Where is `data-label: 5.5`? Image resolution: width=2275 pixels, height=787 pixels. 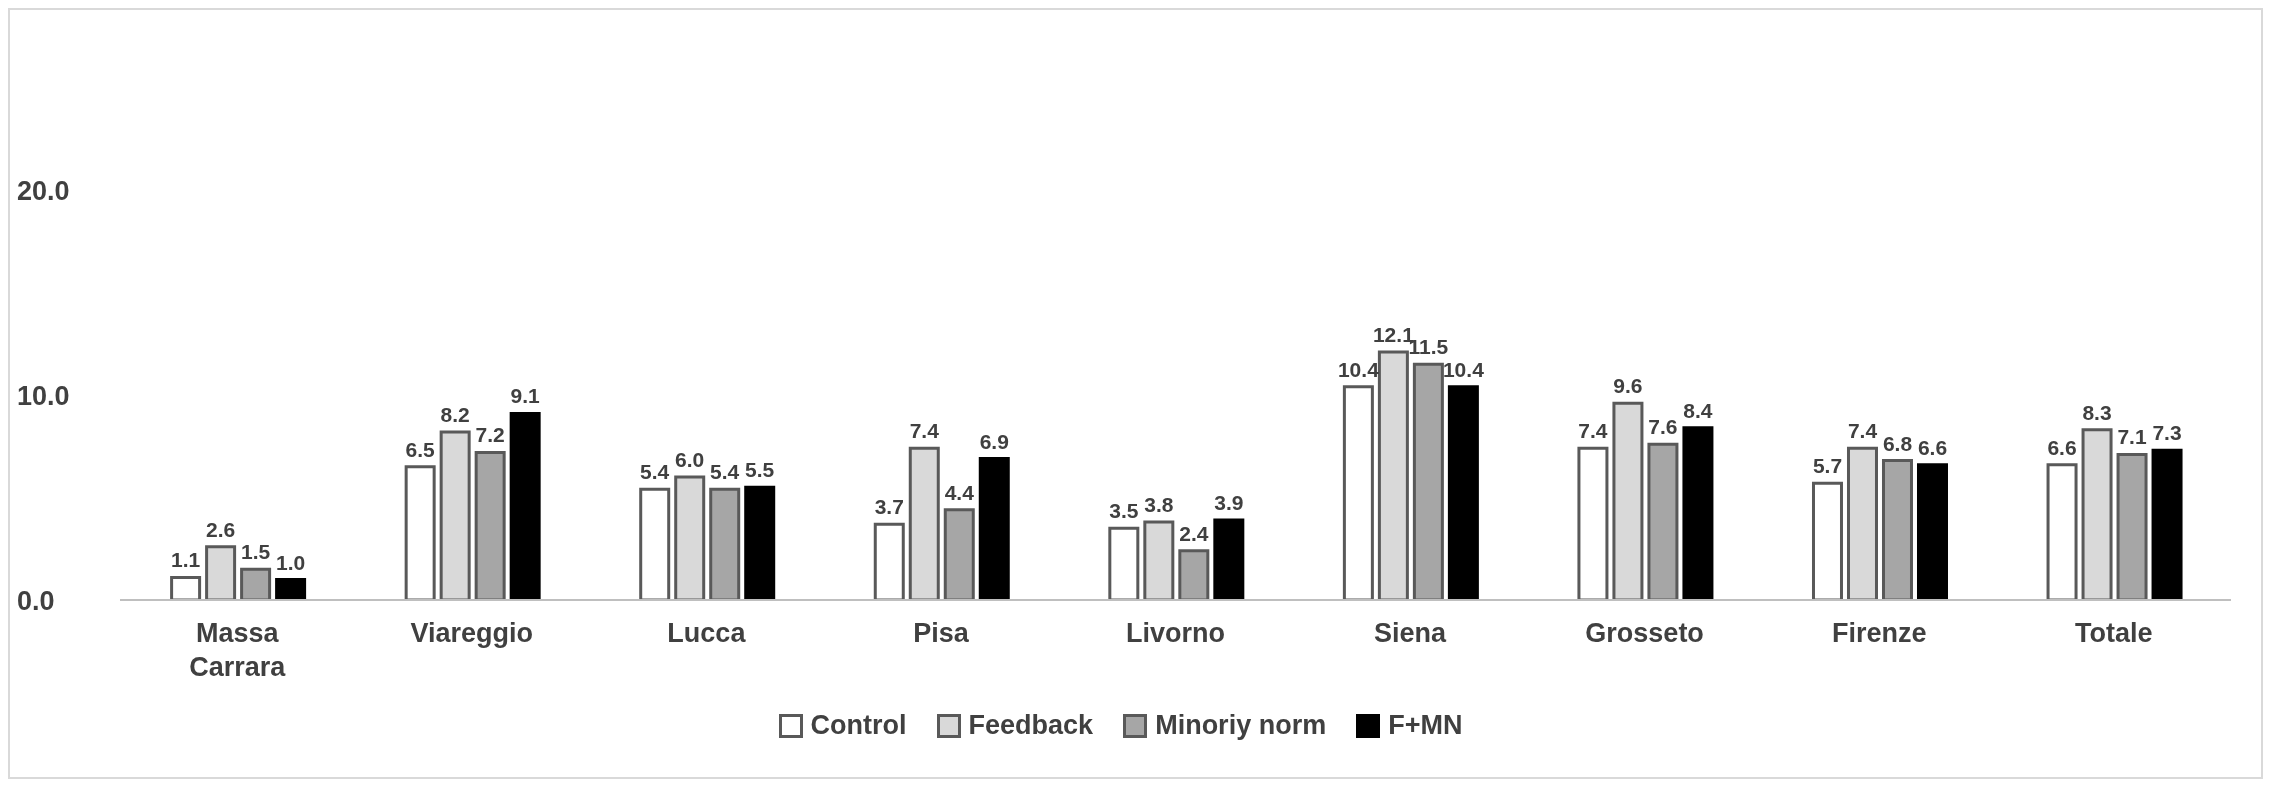 data-label: 5.5 is located at coordinates (760, 470).